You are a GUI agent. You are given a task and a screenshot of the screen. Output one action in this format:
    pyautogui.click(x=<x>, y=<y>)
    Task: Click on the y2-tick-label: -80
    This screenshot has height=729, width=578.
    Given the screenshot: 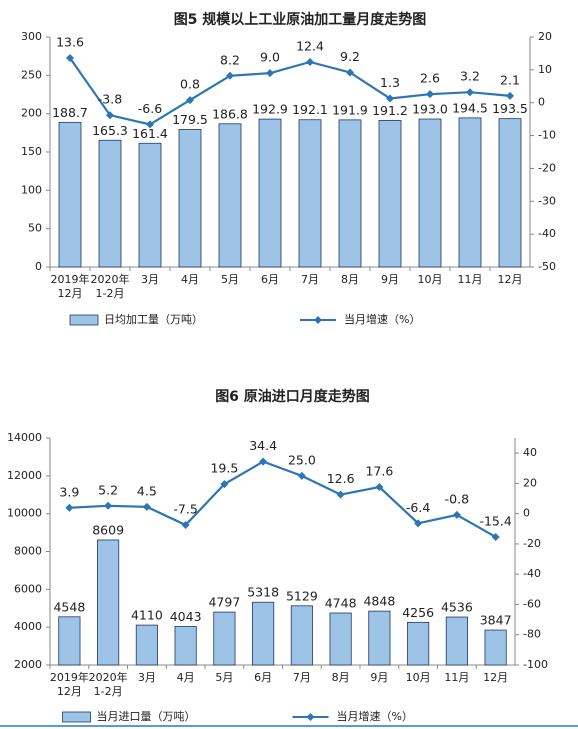 What is the action you would take?
    pyautogui.click(x=532, y=634)
    